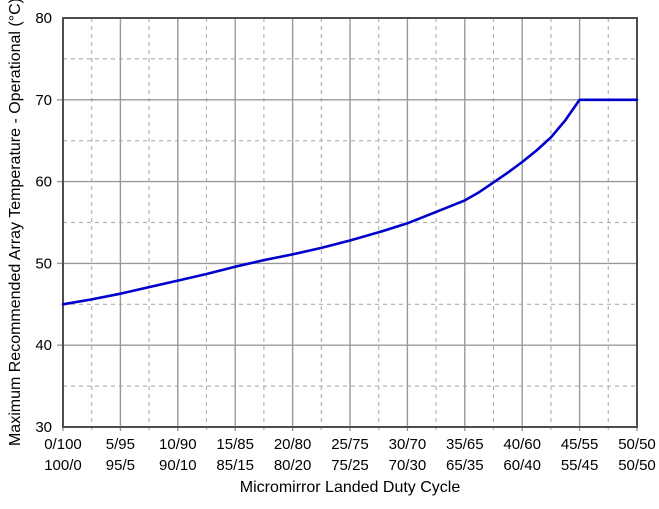 This screenshot has height=509, width=659. I want to click on x-tick-label-top: 10/90, so click(178, 444).